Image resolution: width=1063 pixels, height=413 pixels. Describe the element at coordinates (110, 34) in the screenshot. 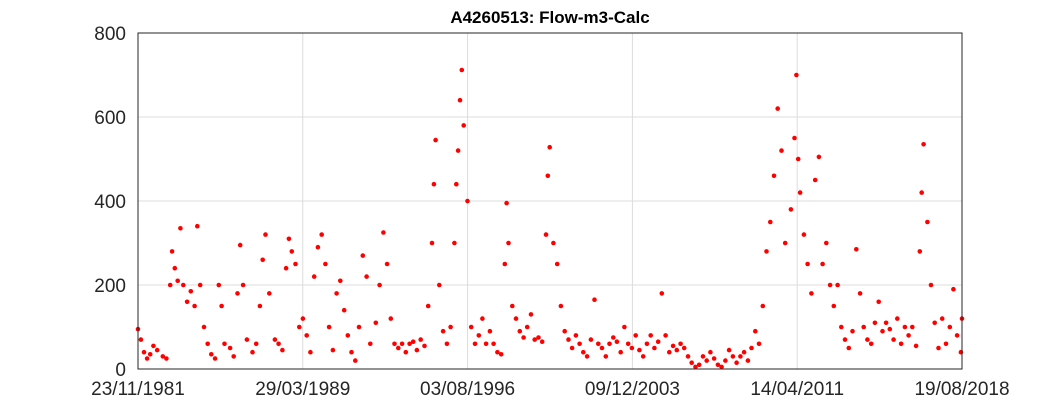

I see `y-tick-label: 800` at that location.